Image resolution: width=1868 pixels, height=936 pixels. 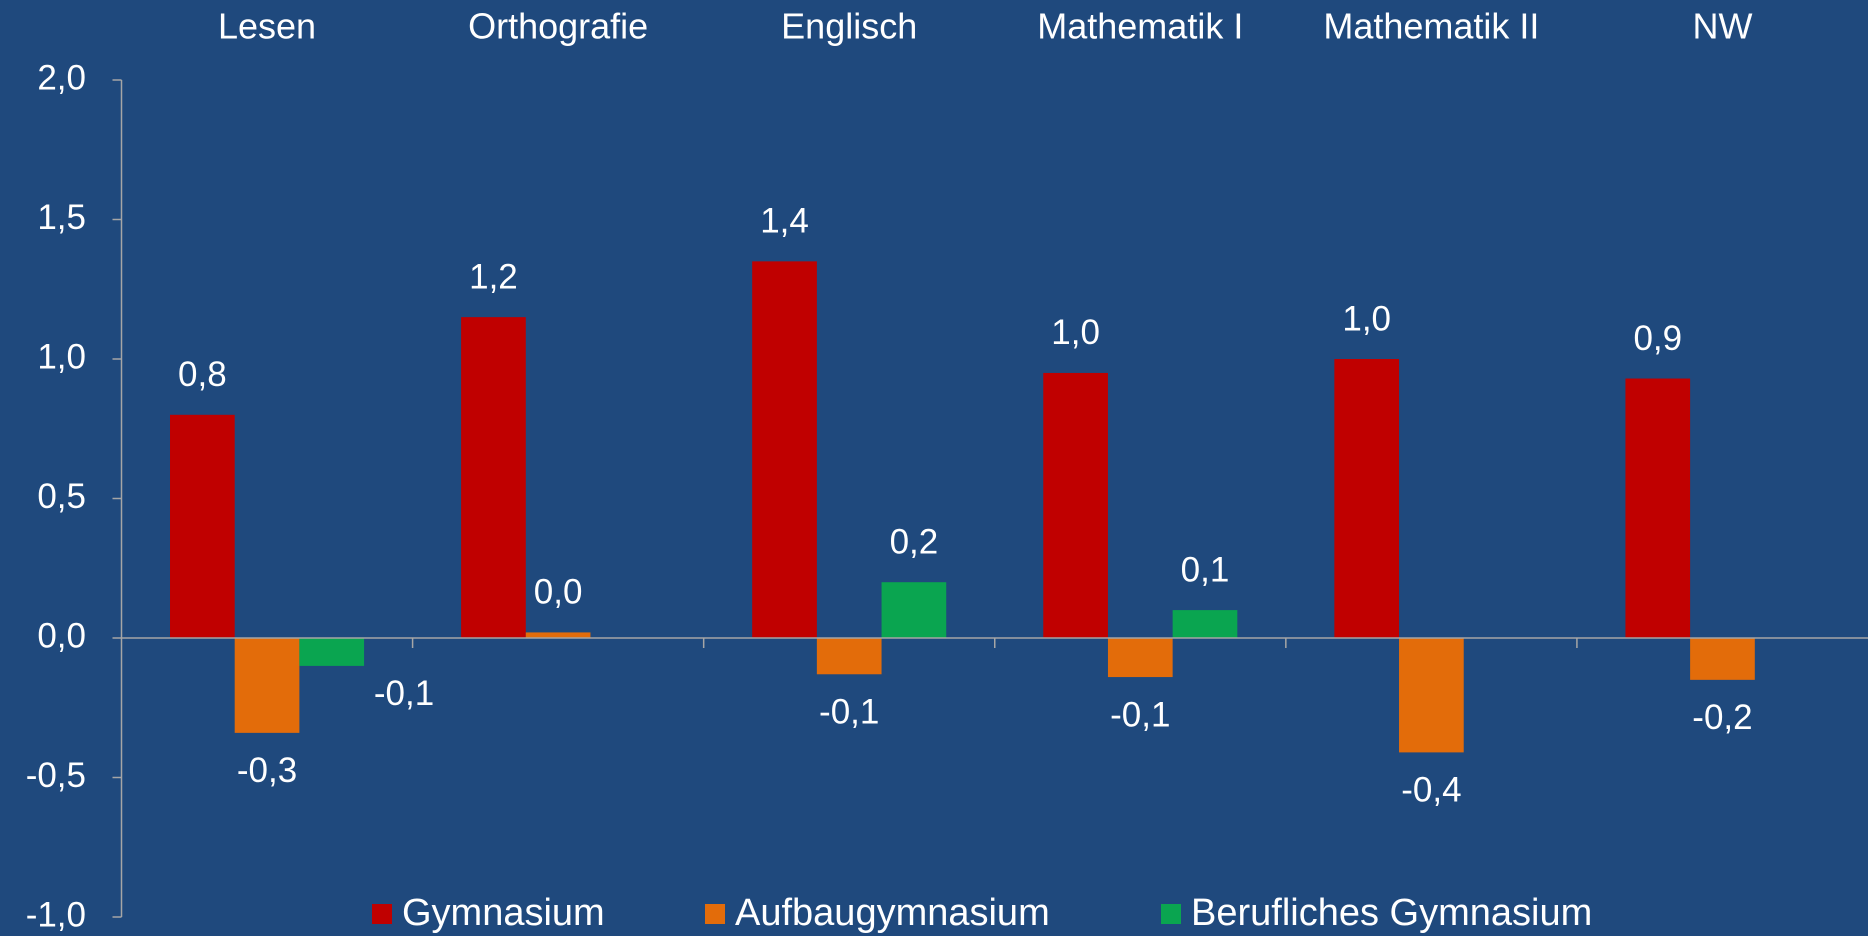 I want to click on data-label: 0,0, so click(x=558, y=592).